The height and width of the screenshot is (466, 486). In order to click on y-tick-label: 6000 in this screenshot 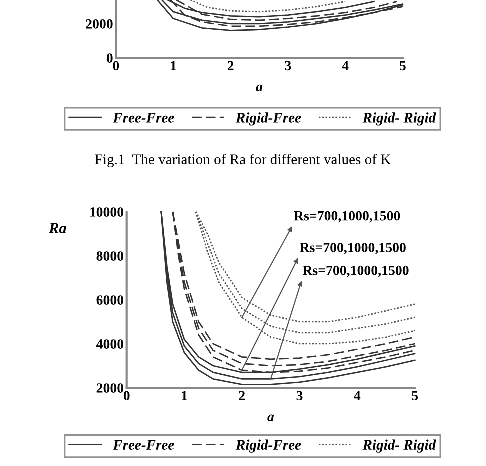, I will do `click(110, 300)`.